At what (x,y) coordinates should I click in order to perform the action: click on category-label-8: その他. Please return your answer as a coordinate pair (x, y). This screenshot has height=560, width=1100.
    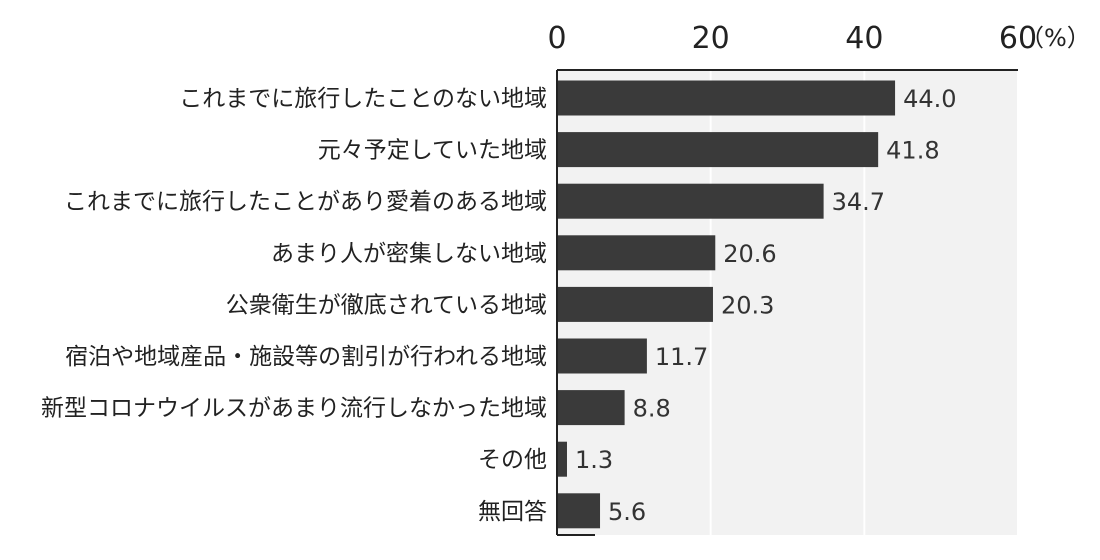
    Looking at the image, I should click on (512, 460).